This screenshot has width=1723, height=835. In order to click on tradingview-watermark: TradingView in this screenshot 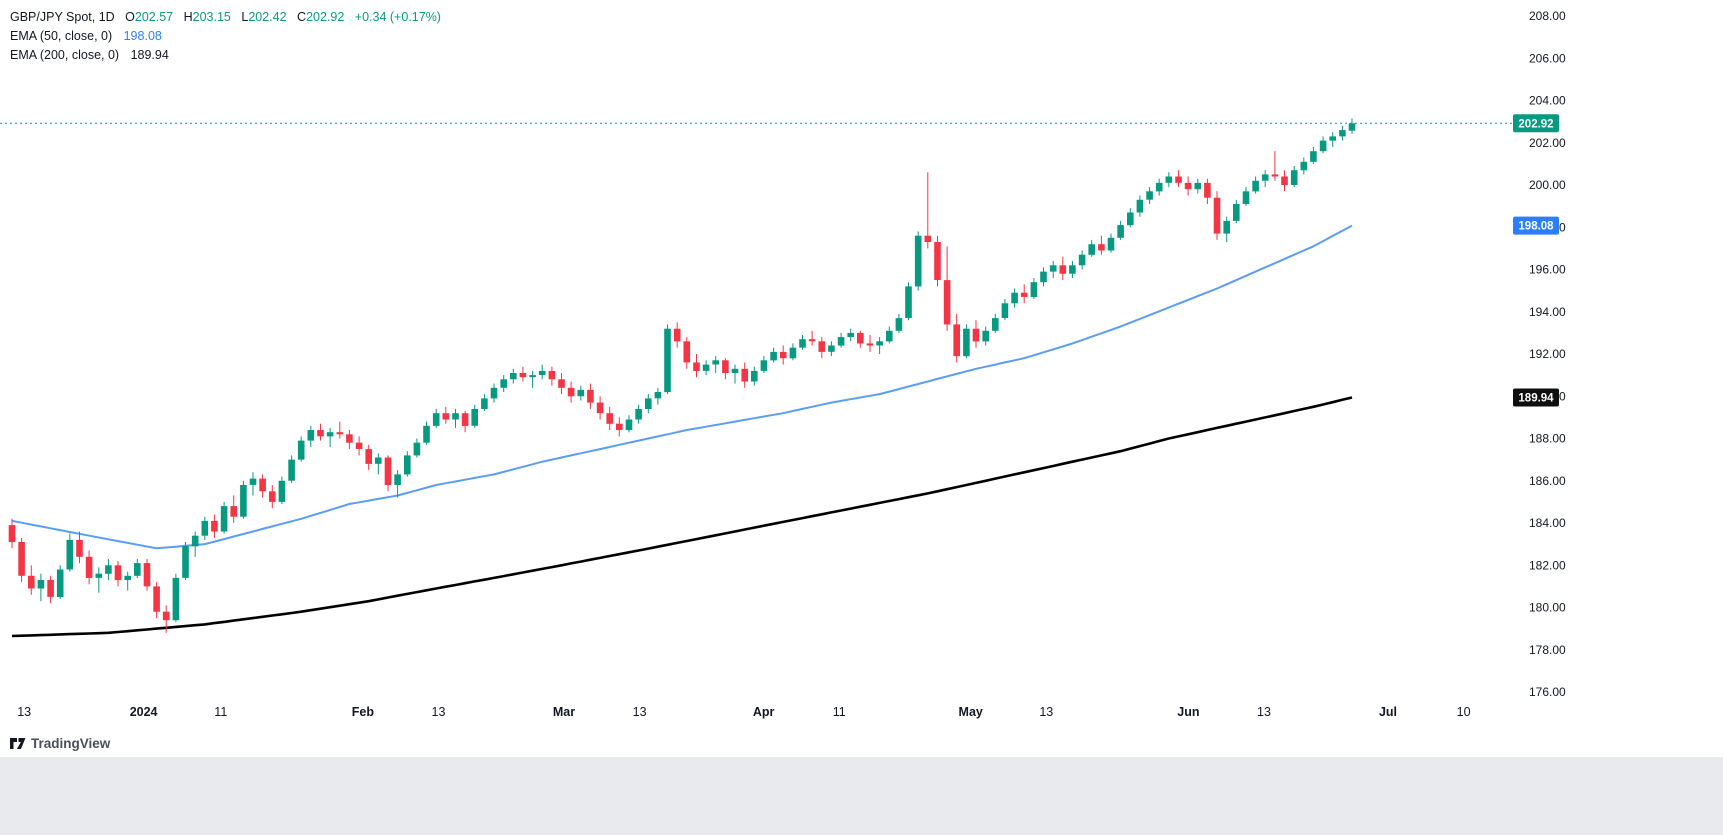, I will do `click(60, 743)`.